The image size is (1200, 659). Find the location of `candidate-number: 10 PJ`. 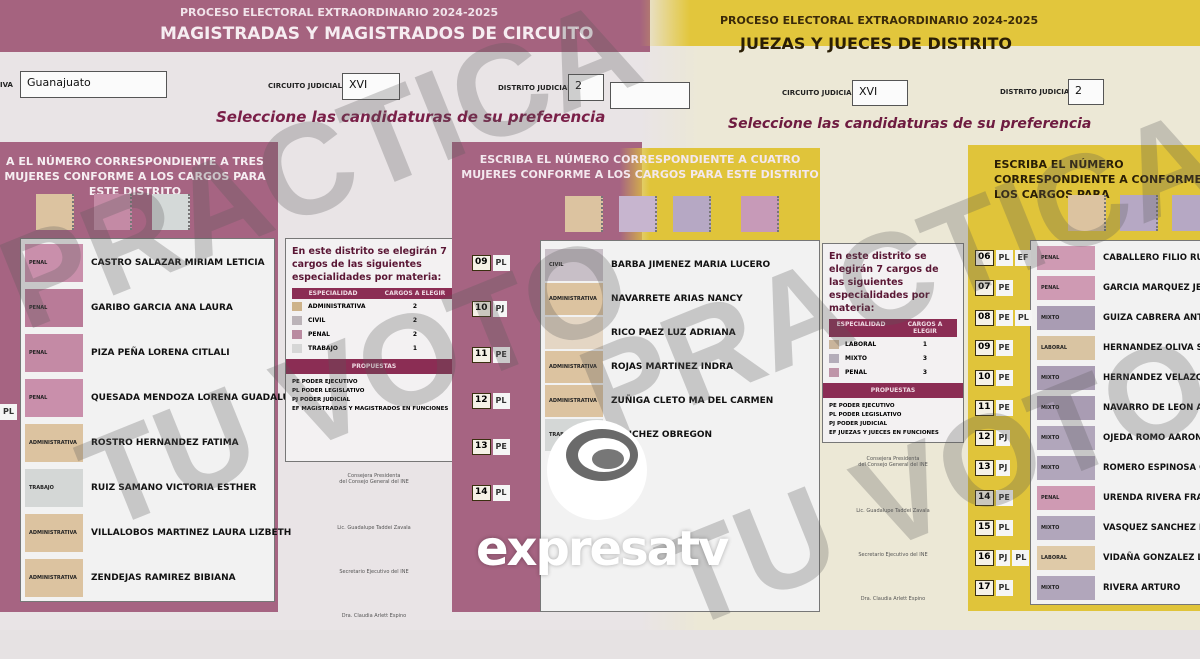

candidate-number: 10 PJ is located at coordinates (490, 309).